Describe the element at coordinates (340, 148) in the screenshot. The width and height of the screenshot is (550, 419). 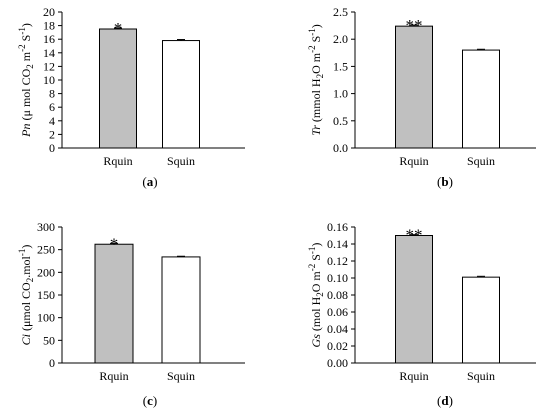
I see `y-tick-label: 0.0` at that location.